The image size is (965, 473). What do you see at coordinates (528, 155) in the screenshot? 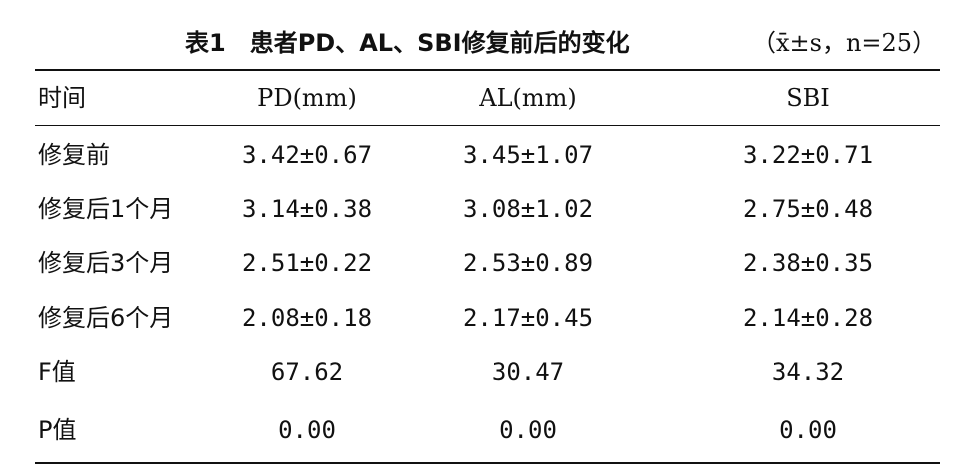
I see `table-cell: 3.45±1.07` at bounding box center [528, 155].